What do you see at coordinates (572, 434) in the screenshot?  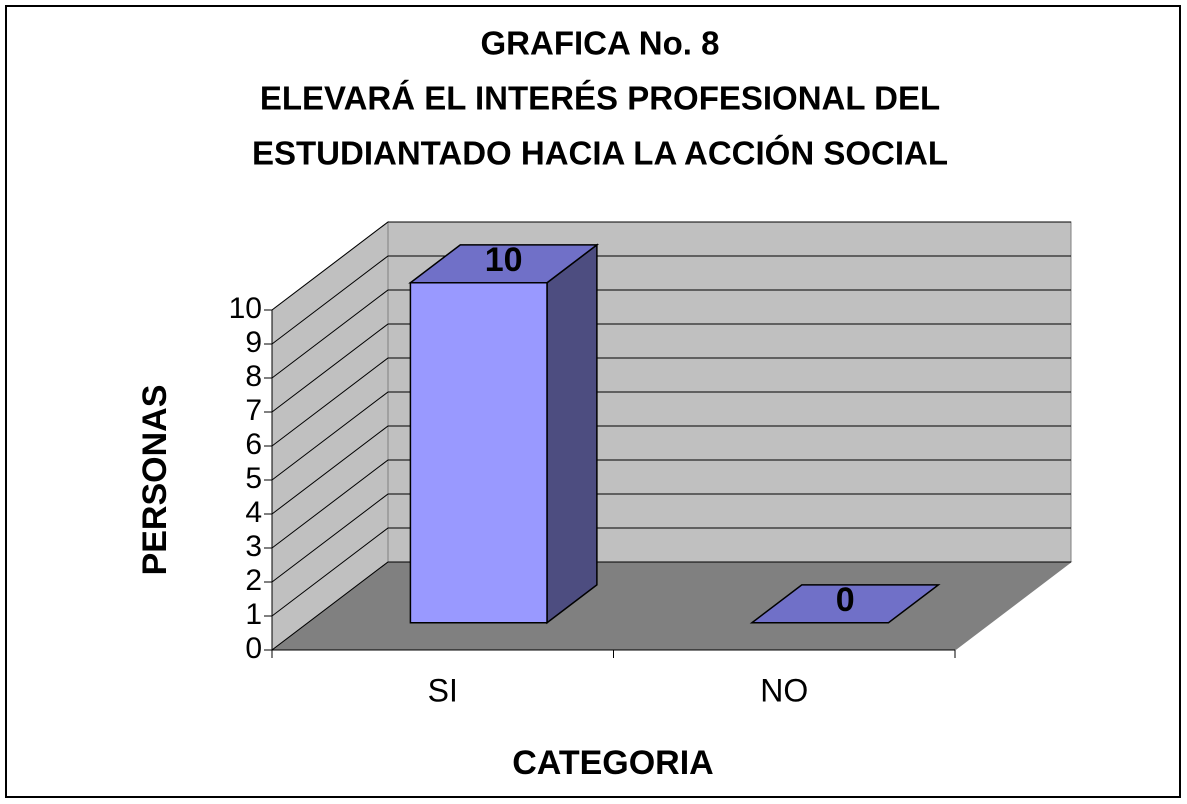 I see `bar-side` at bounding box center [572, 434].